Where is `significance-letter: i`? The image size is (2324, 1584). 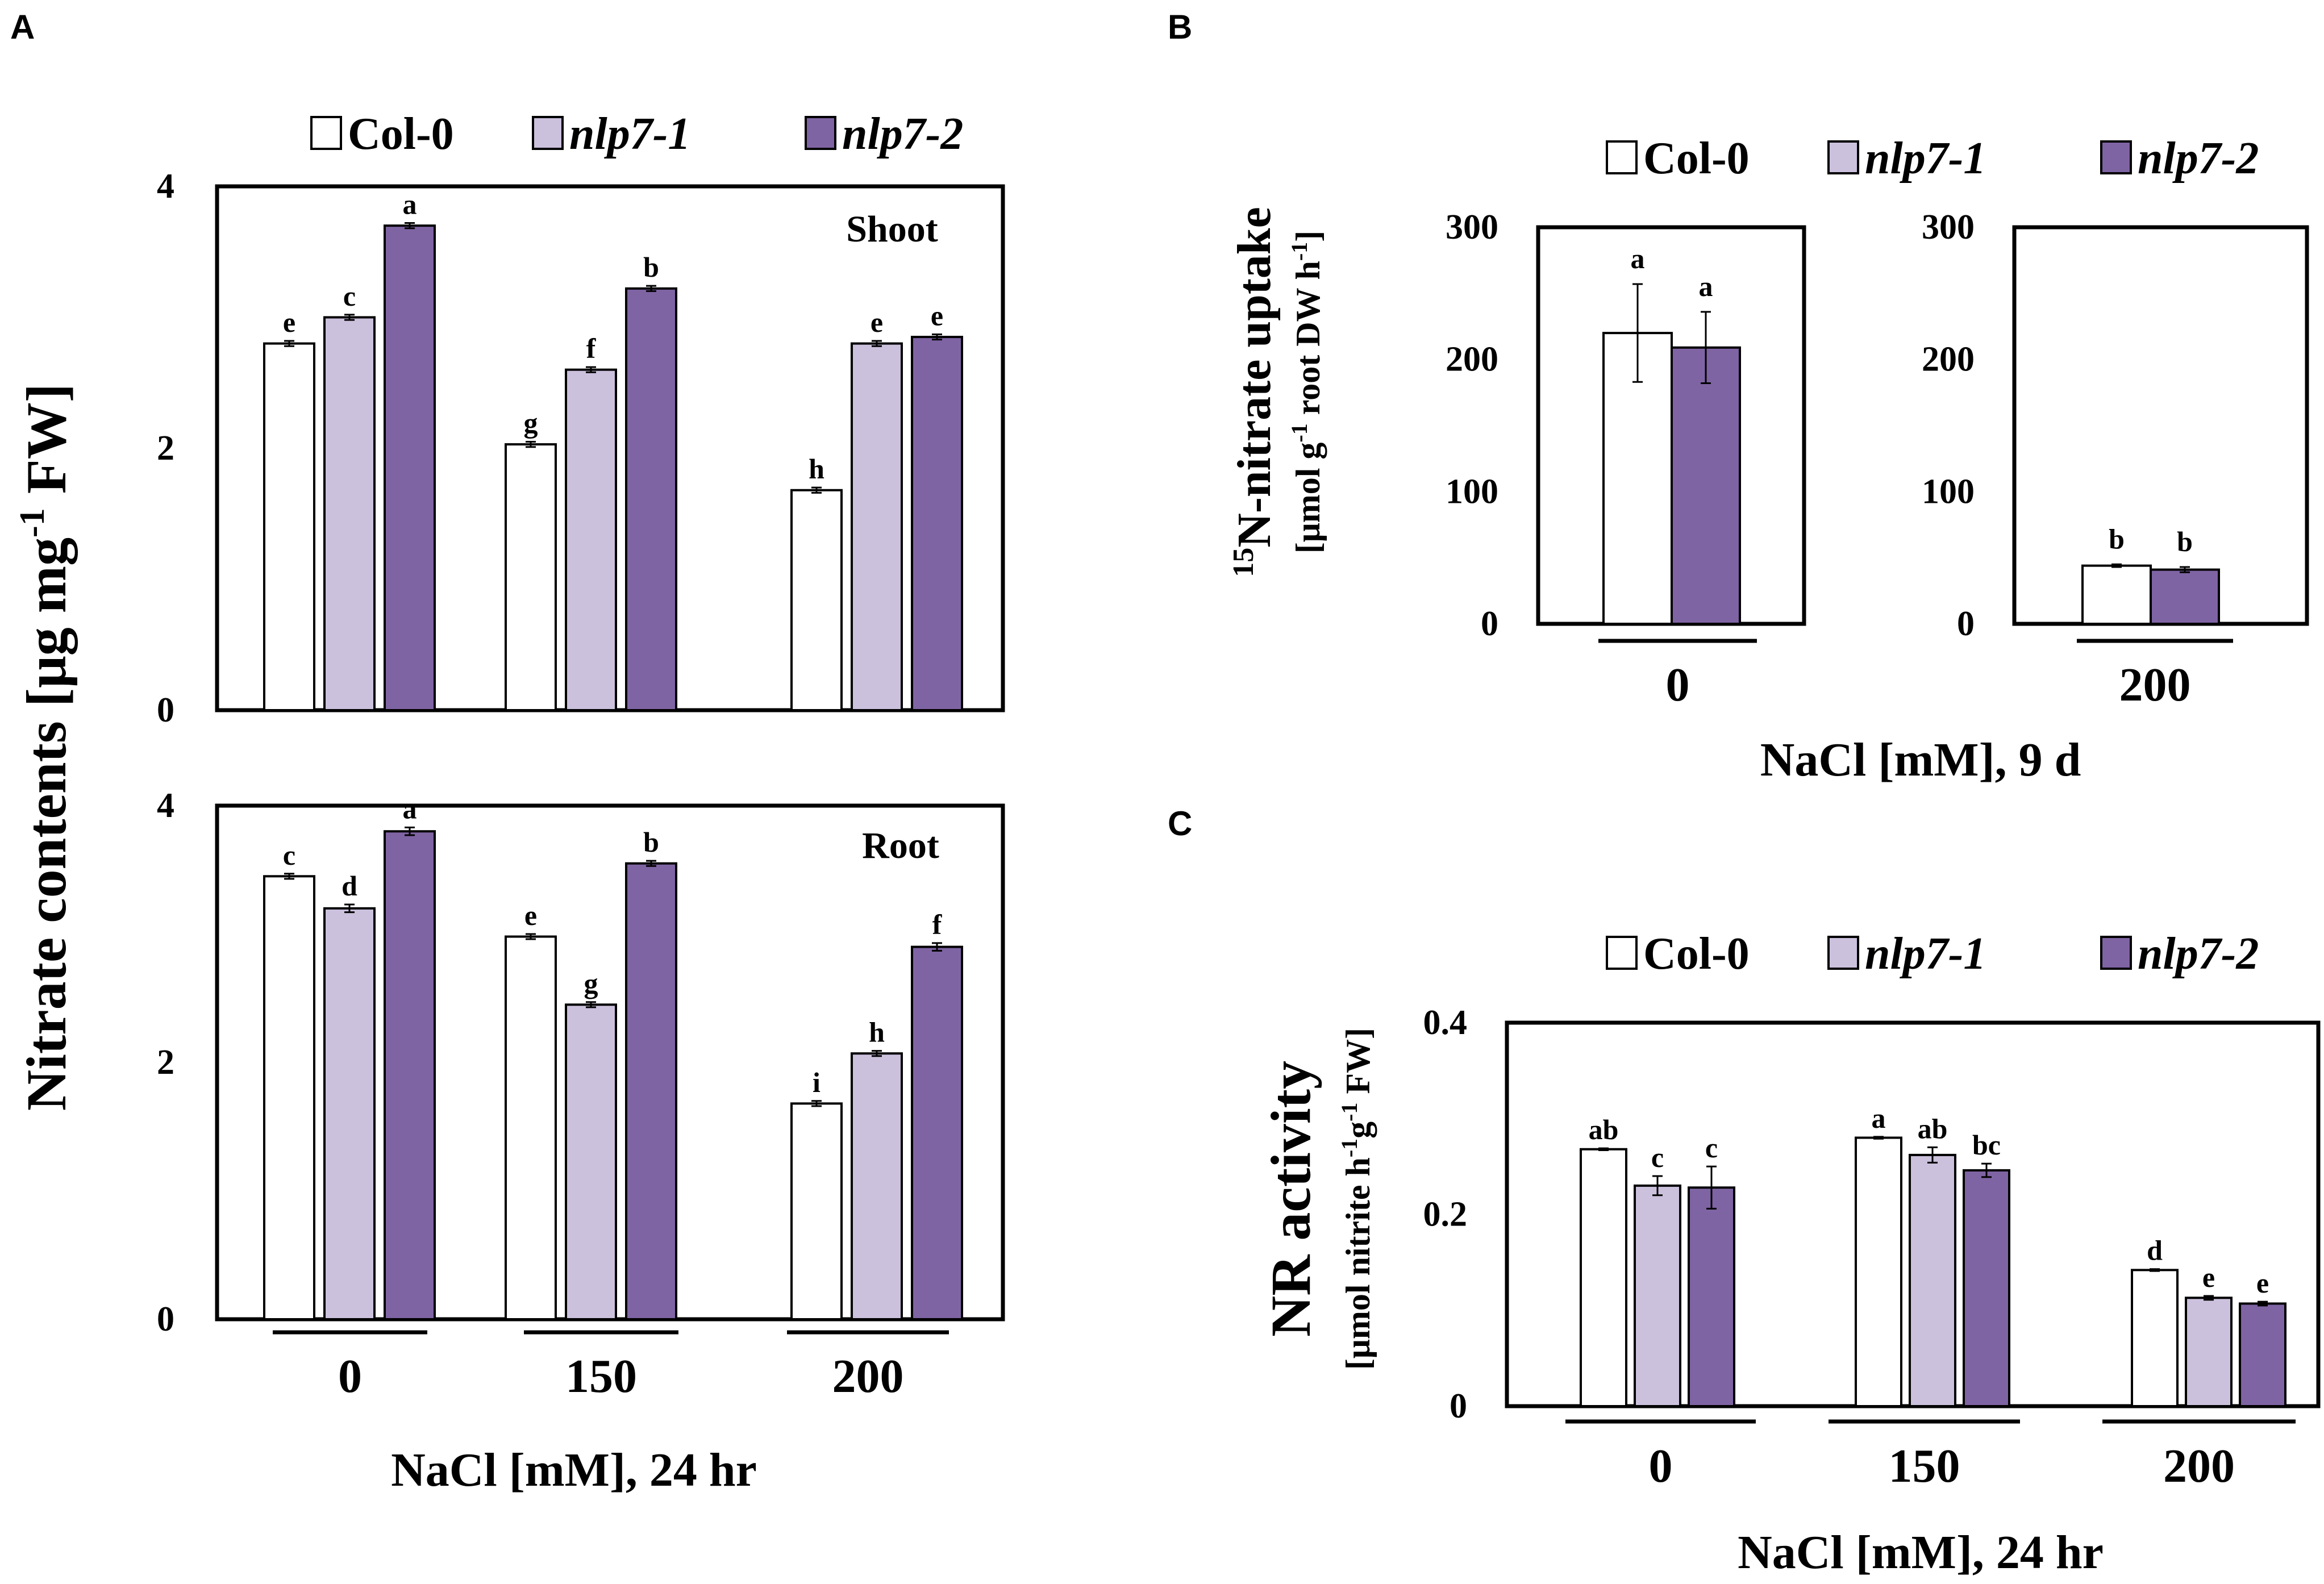 significance-letter: i is located at coordinates (817, 1082).